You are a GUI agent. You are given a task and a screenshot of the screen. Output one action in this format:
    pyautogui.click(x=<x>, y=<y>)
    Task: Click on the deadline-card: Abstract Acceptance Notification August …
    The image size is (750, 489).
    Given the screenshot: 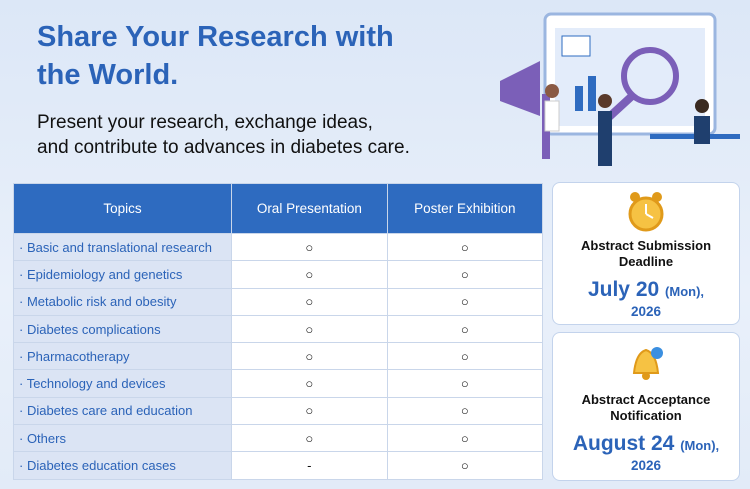 What is the action you would take?
    pyautogui.click(x=646, y=406)
    